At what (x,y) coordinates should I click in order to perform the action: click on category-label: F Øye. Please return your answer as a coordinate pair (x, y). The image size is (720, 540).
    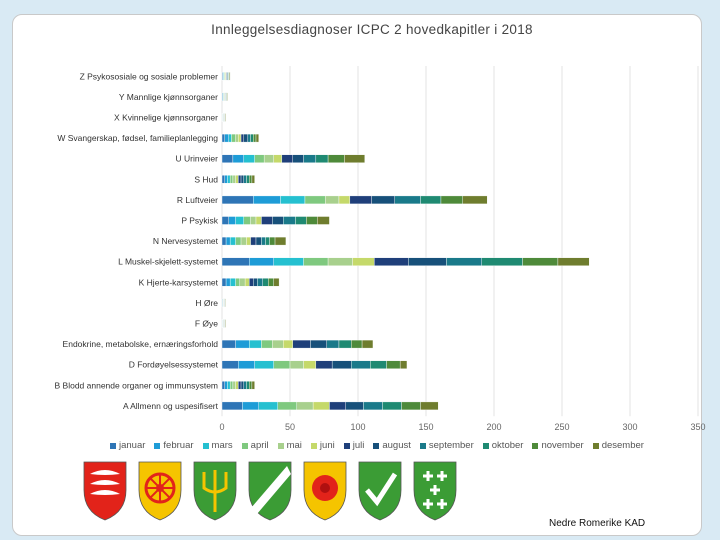
    Looking at the image, I should click on (206, 324).